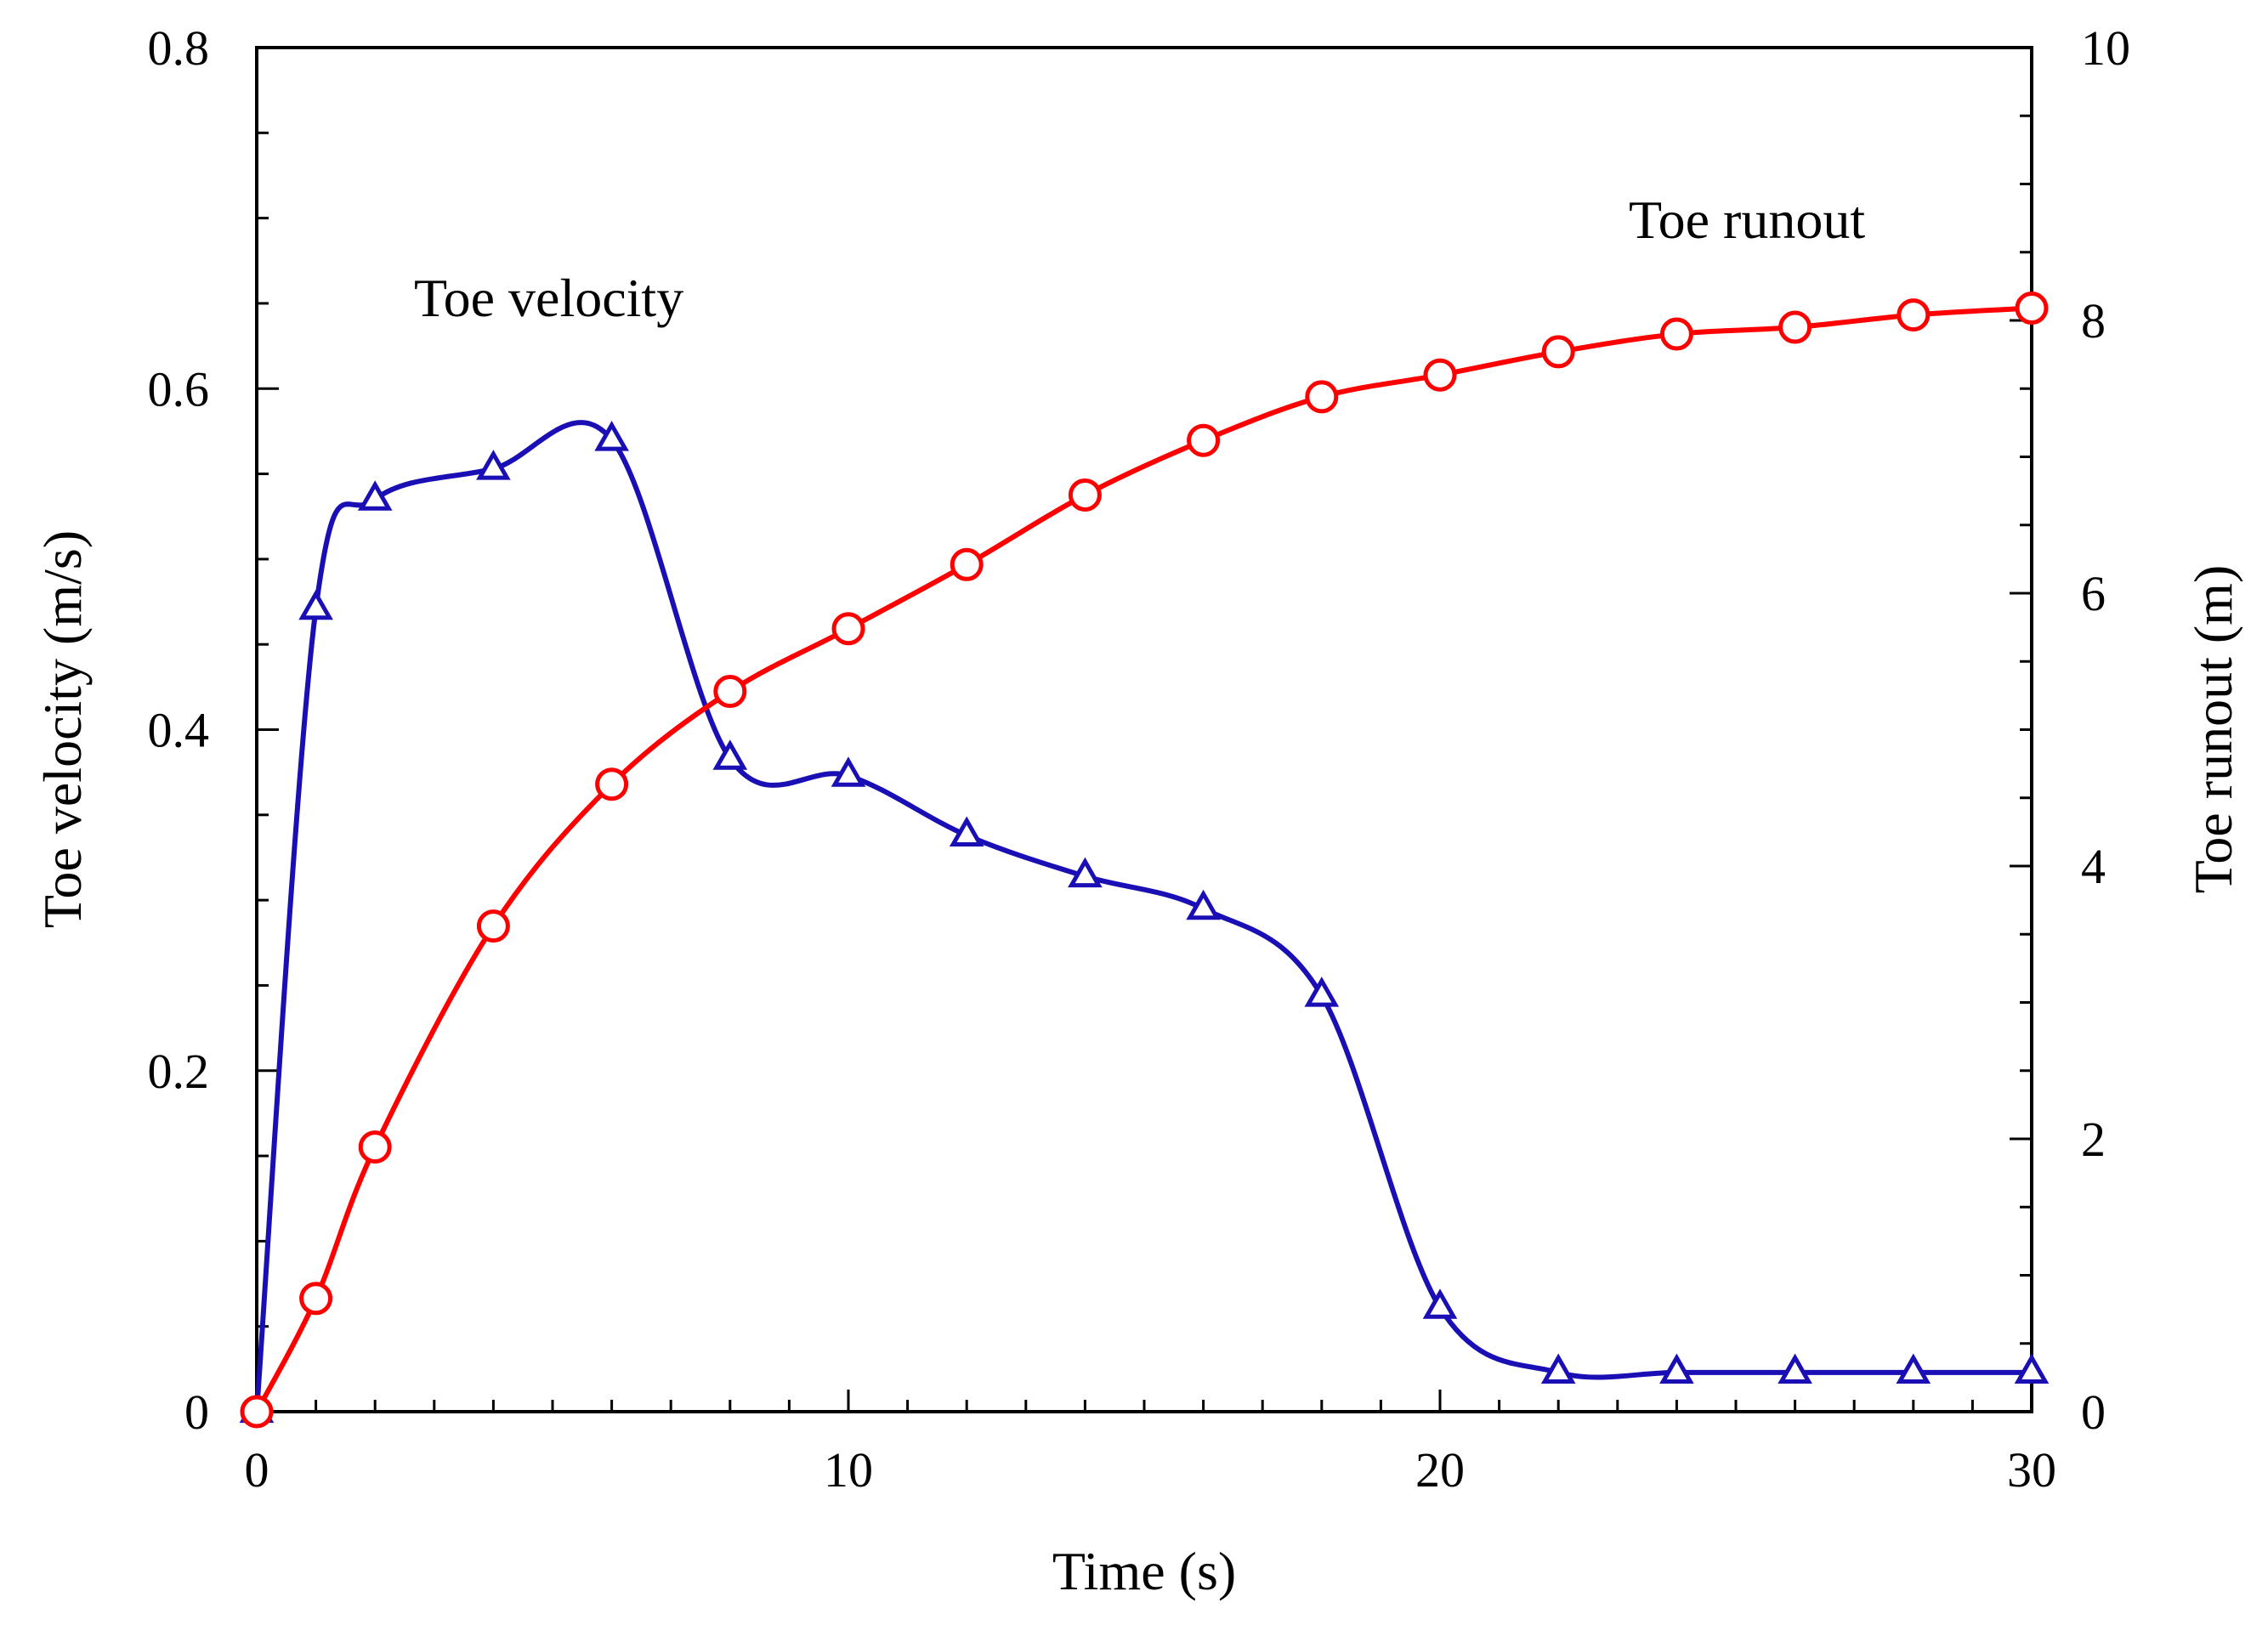  I want to click on x-tick-label: 30, so click(2031, 1470).